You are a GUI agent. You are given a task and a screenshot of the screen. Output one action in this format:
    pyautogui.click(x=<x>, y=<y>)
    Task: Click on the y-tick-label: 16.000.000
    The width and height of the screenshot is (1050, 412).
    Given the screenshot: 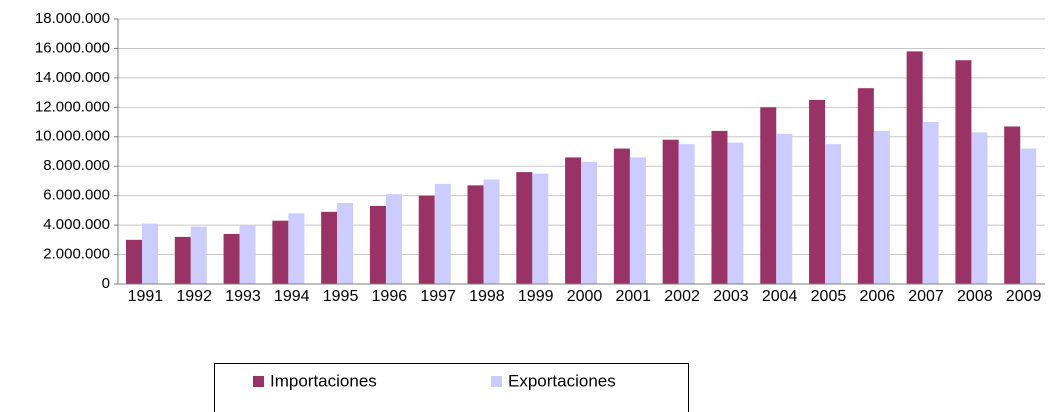 What is the action you would take?
    pyautogui.click(x=72, y=47)
    